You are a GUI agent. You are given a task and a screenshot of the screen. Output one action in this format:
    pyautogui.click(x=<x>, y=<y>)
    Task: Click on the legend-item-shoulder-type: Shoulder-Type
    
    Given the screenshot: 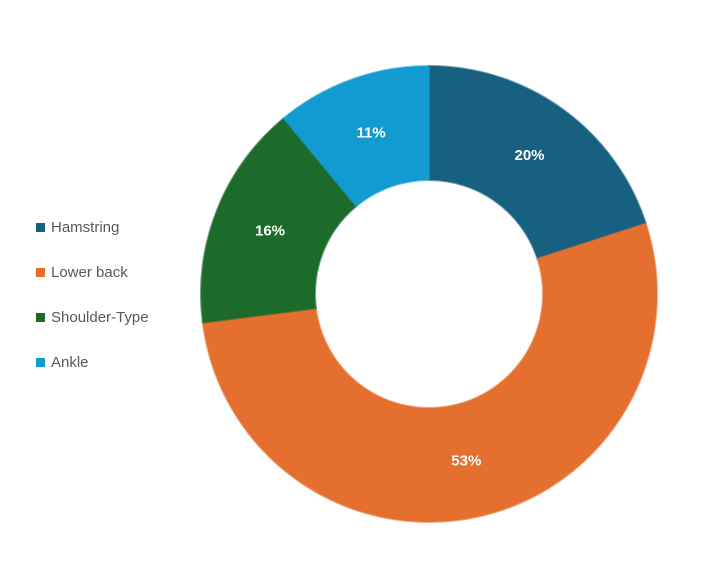 What is the action you would take?
    pyautogui.click(x=121, y=317)
    